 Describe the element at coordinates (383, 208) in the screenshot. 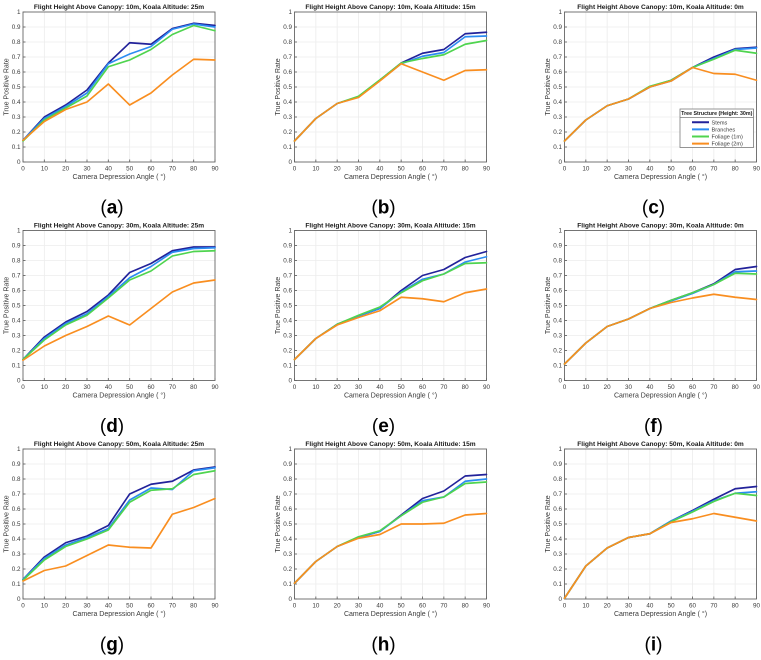

I see `svg-text: (b)` at that location.